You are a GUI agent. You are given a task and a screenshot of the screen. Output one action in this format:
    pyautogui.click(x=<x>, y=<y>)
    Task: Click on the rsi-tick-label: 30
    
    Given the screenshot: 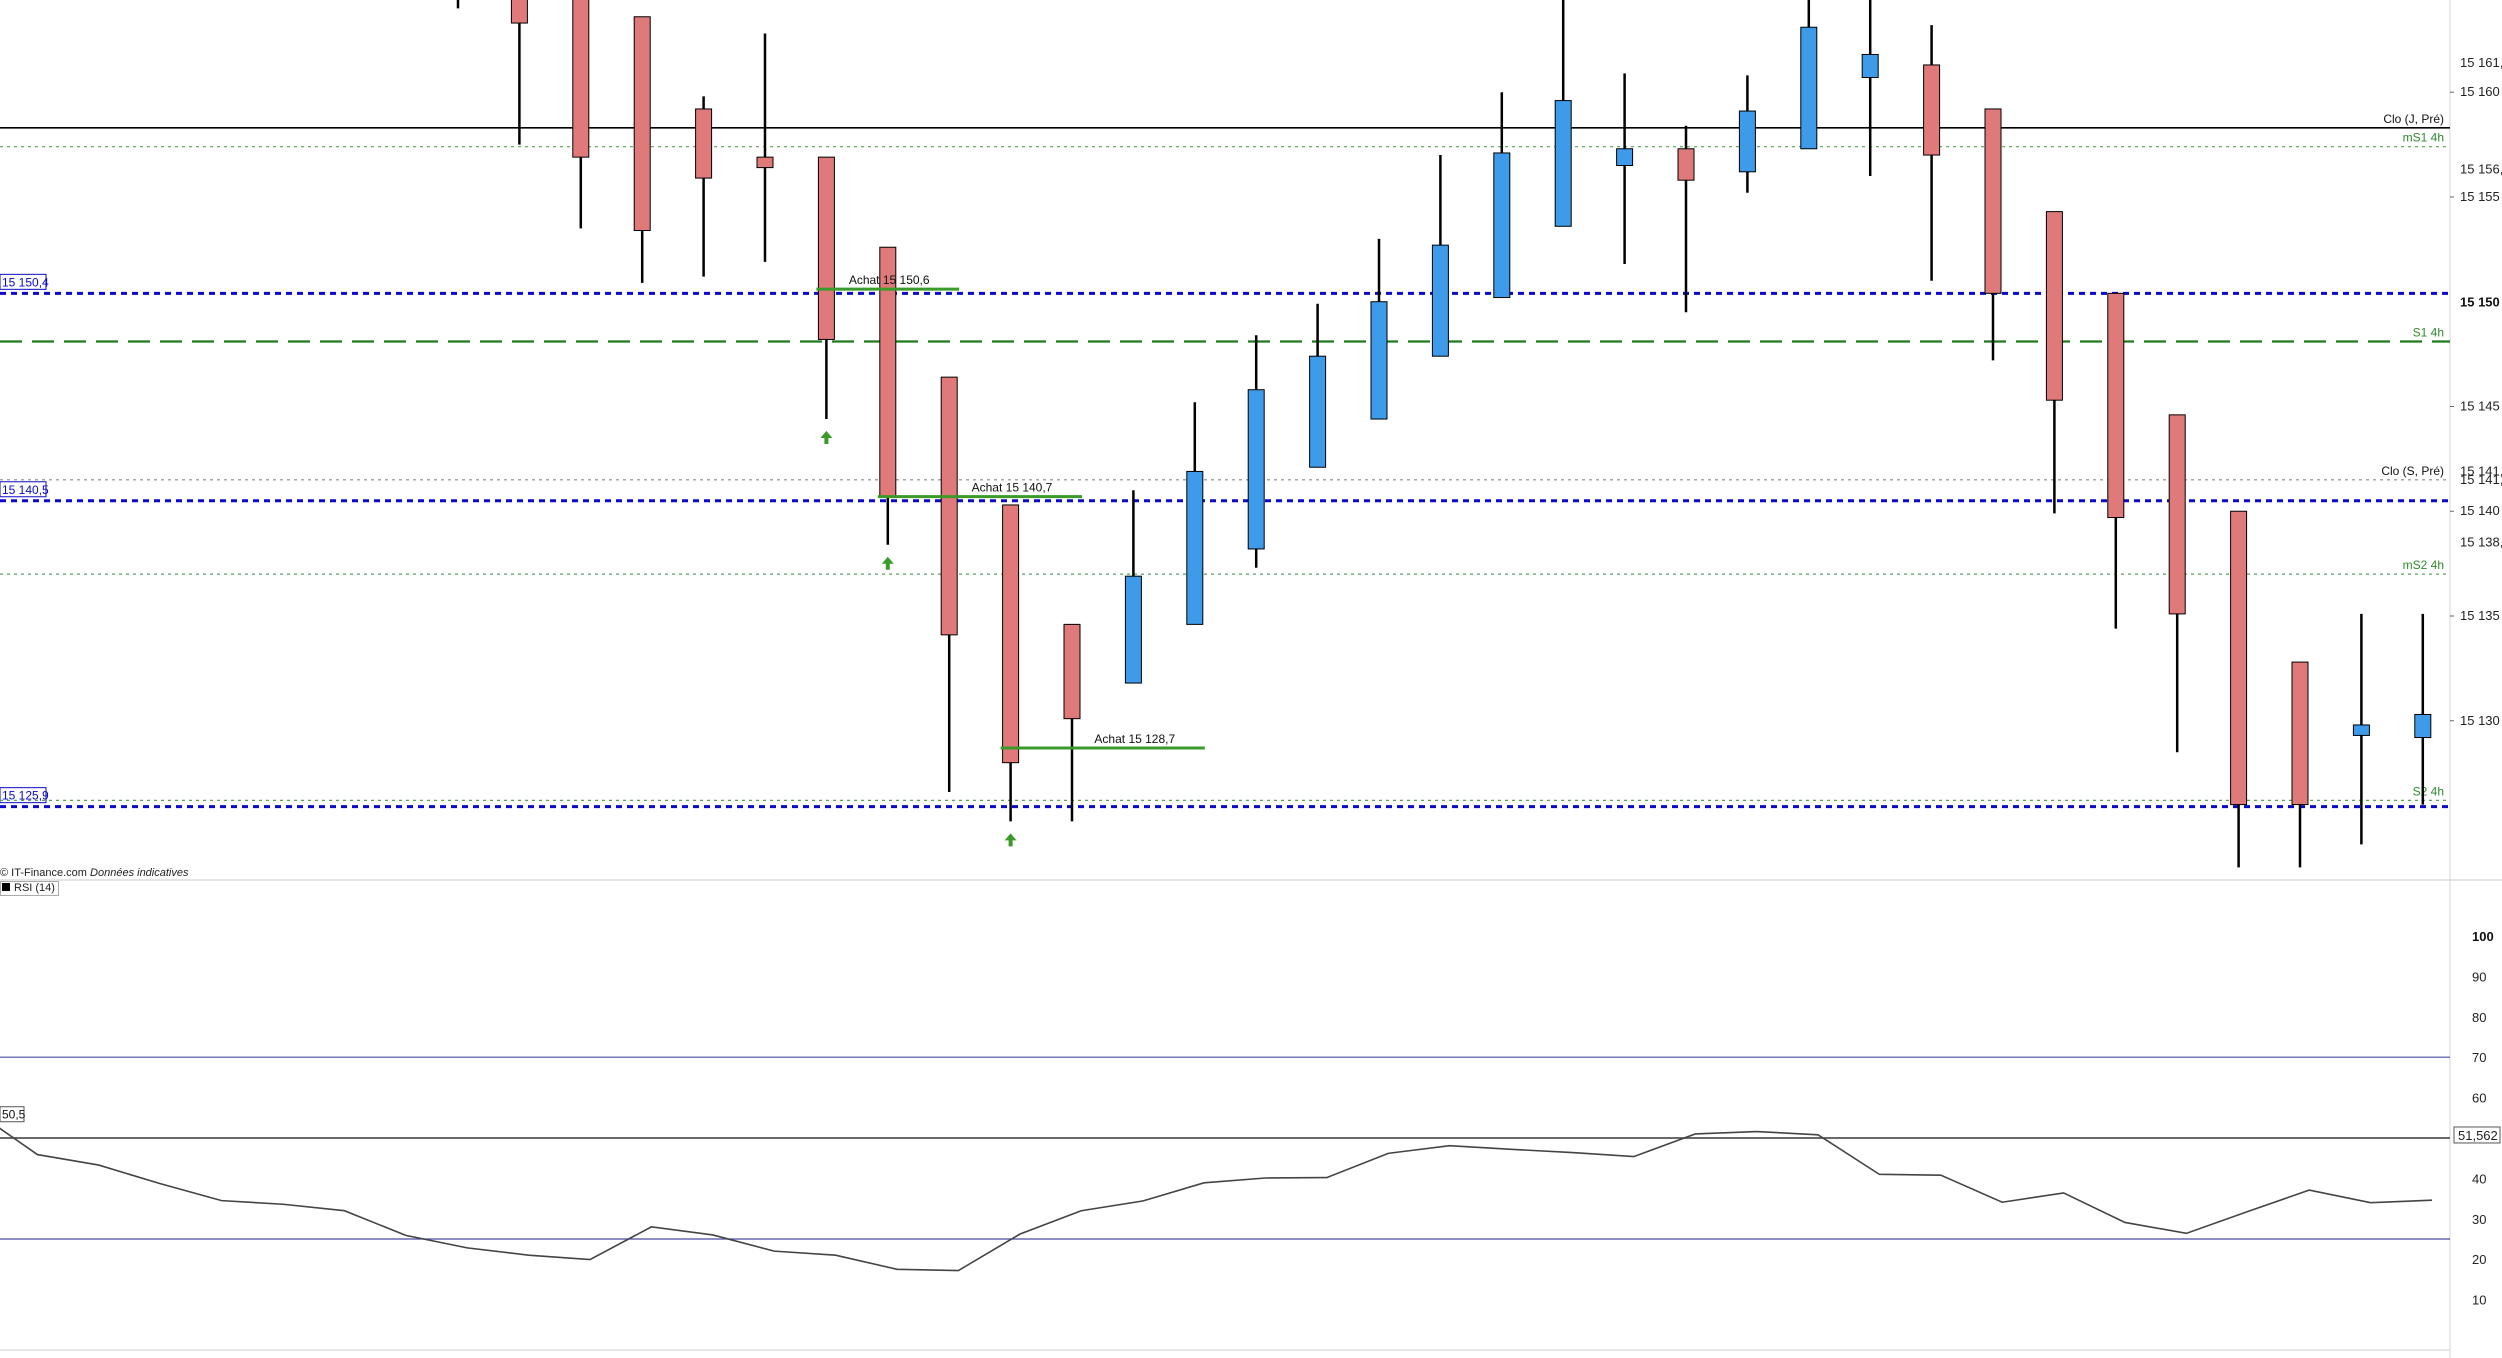 What is the action you would take?
    pyautogui.click(x=2479, y=1219)
    